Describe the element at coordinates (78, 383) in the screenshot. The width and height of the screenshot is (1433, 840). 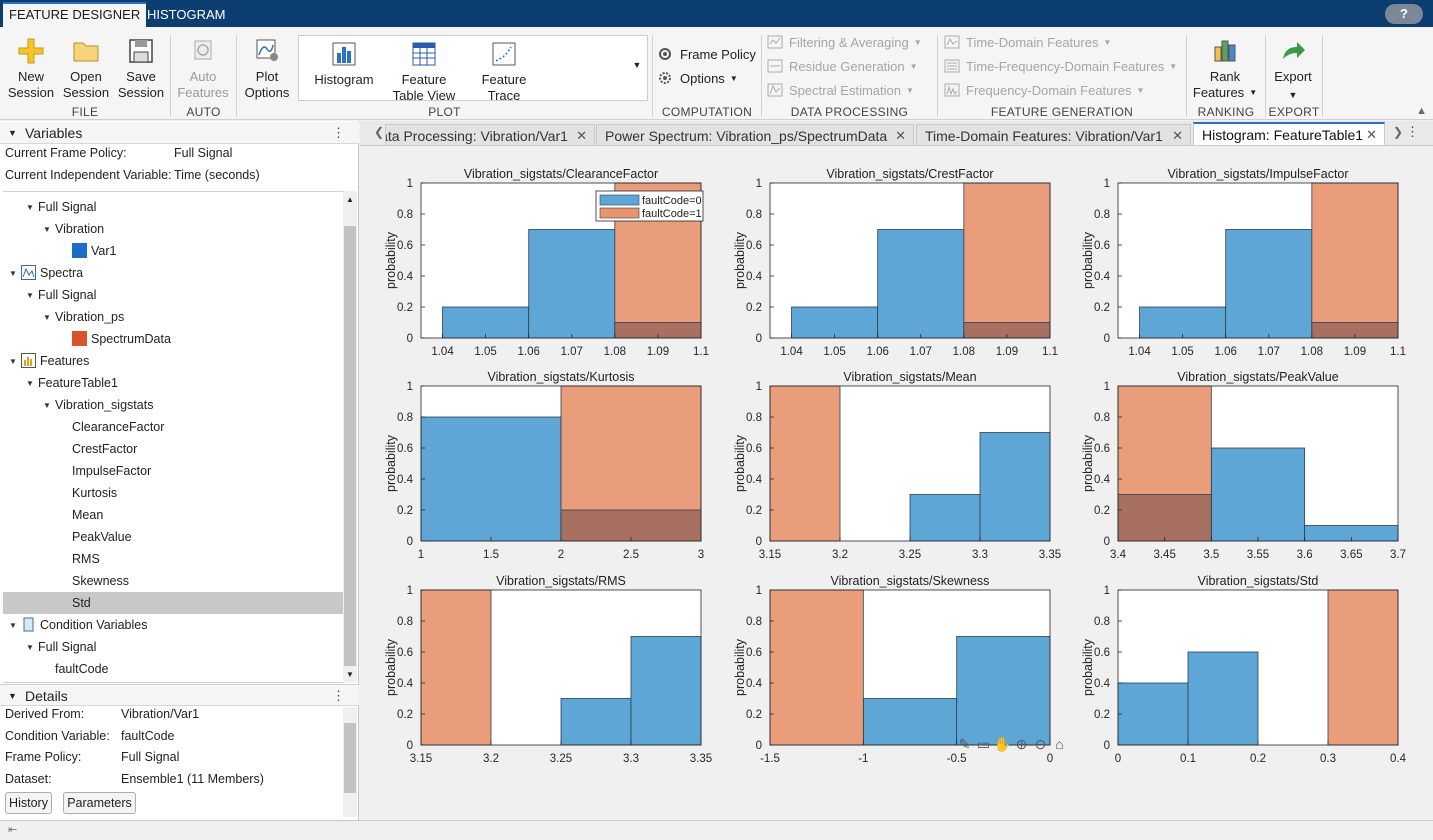
I see `tree-item-label: FeatureTable1` at that location.